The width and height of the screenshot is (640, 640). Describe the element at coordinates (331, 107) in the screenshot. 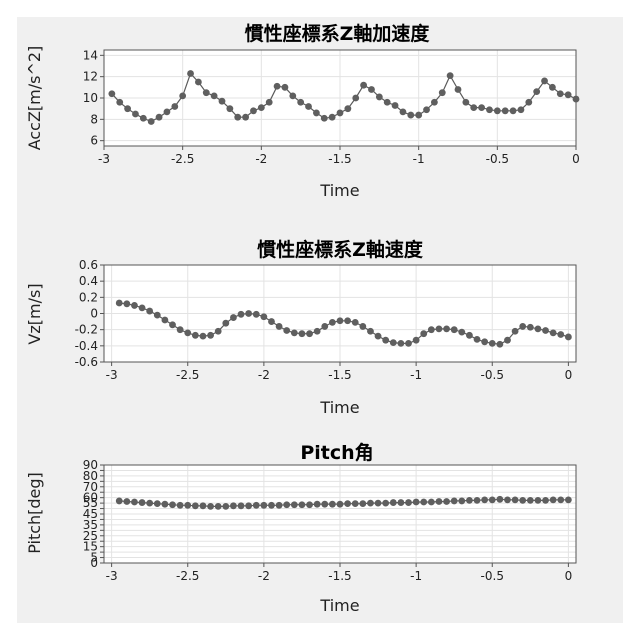

I see `chart-1-plot: -3-2.5-2-1.5-1-0.5068101214` at that location.